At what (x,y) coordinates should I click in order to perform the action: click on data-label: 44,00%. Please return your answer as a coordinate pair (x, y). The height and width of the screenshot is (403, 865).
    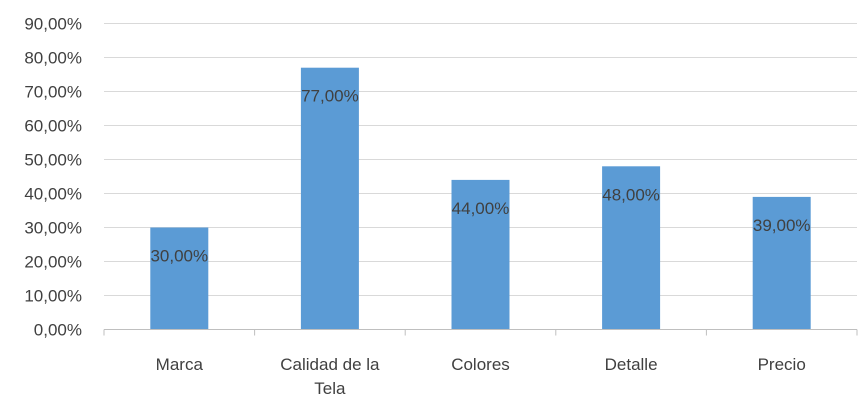
    Looking at the image, I should click on (481, 208).